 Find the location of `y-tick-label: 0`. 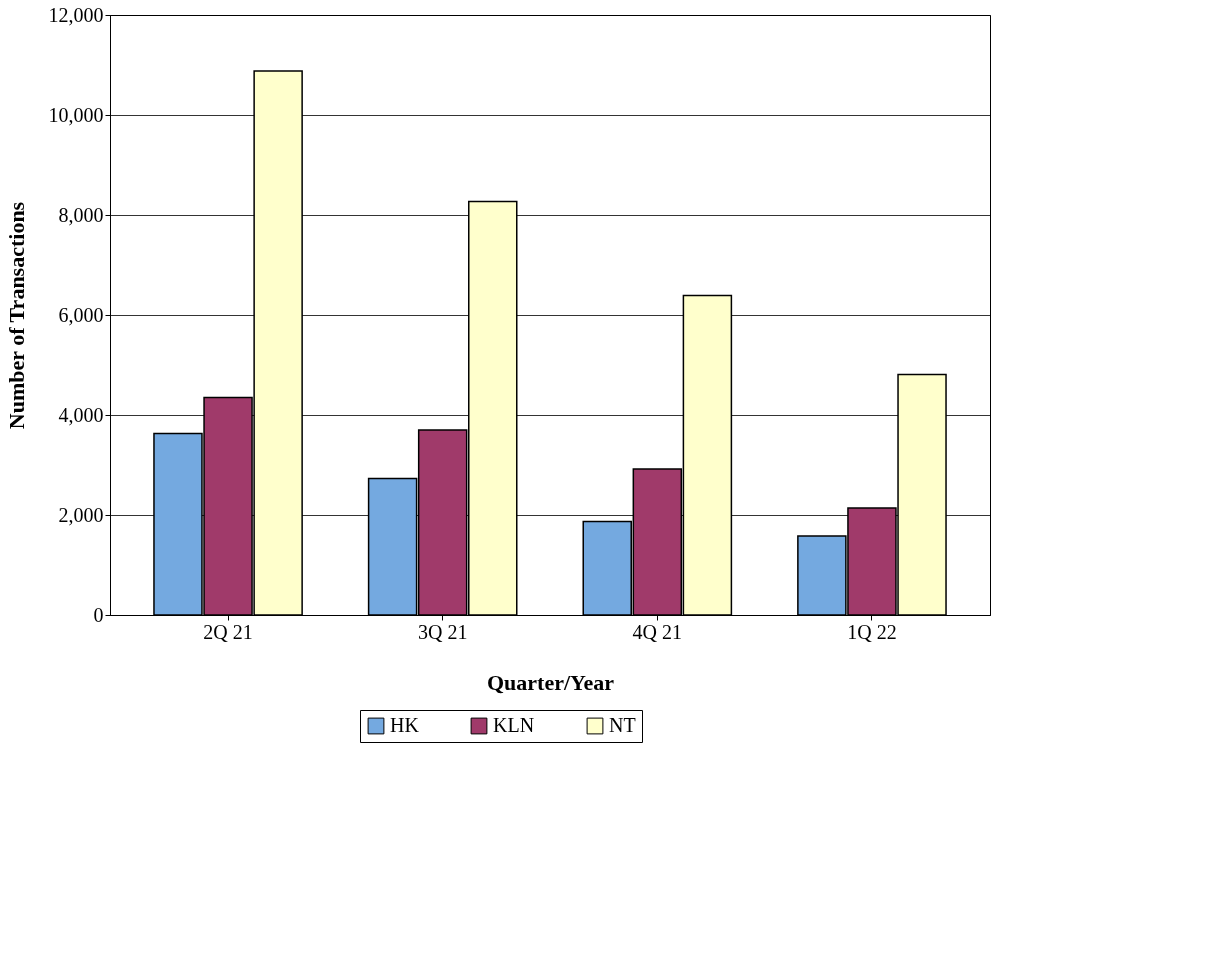

y-tick-label: 0 is located at coordinates (98, 614).